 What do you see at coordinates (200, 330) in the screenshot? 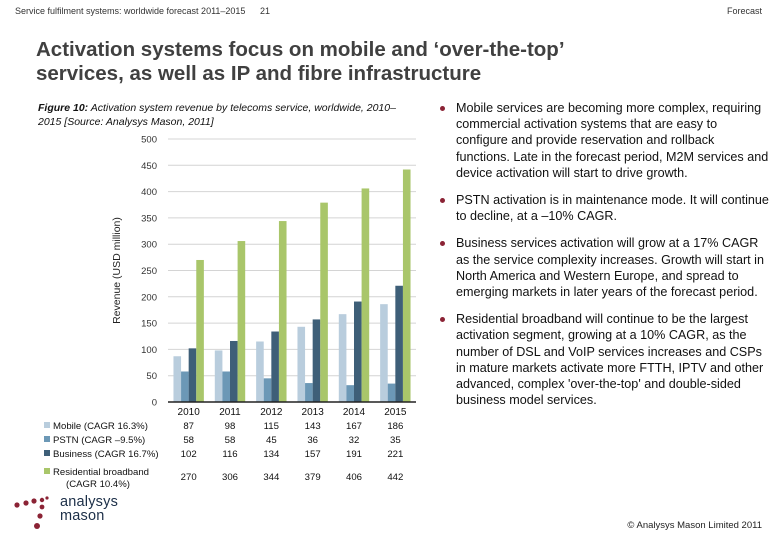
I see `bar-broadband-2010` at bounding box center [200, 330].